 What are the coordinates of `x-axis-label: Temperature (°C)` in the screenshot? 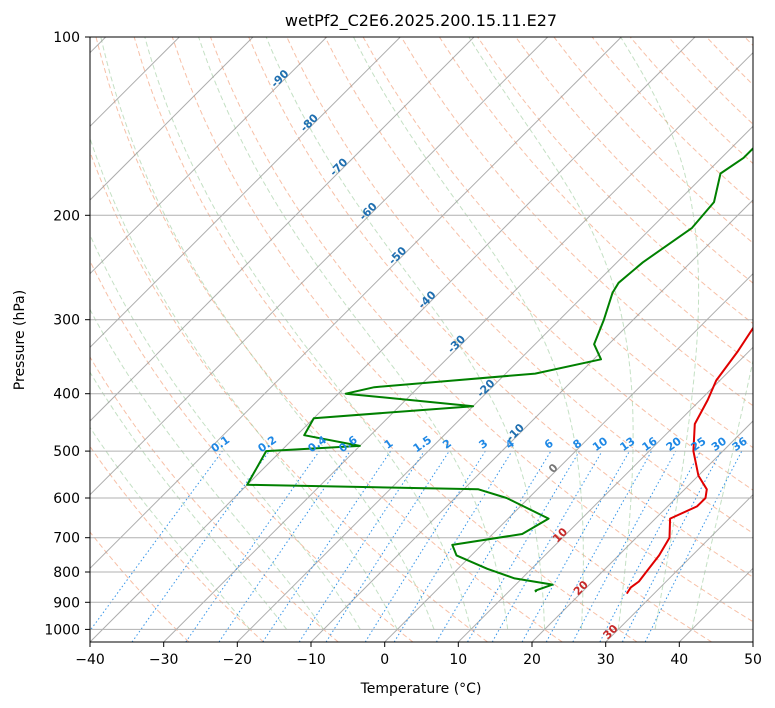 It's located at (421, 689).